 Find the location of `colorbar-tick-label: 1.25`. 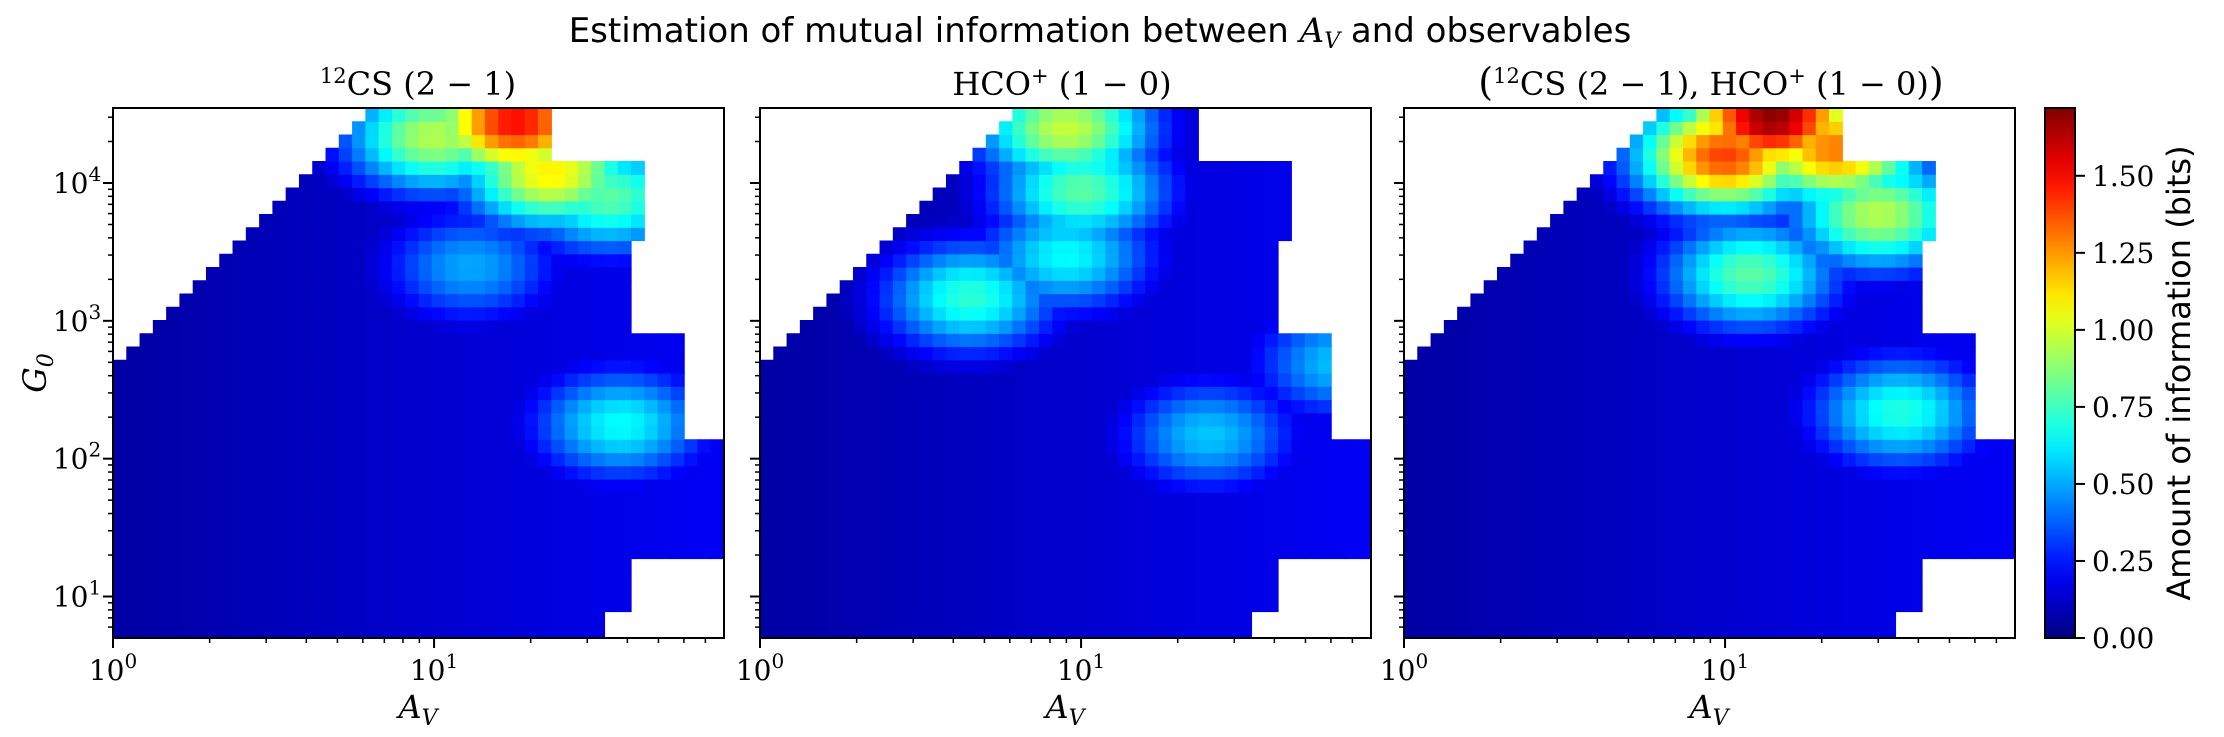

colorbar-tick-label: 1.25 is located at coordinates (2123, 253).